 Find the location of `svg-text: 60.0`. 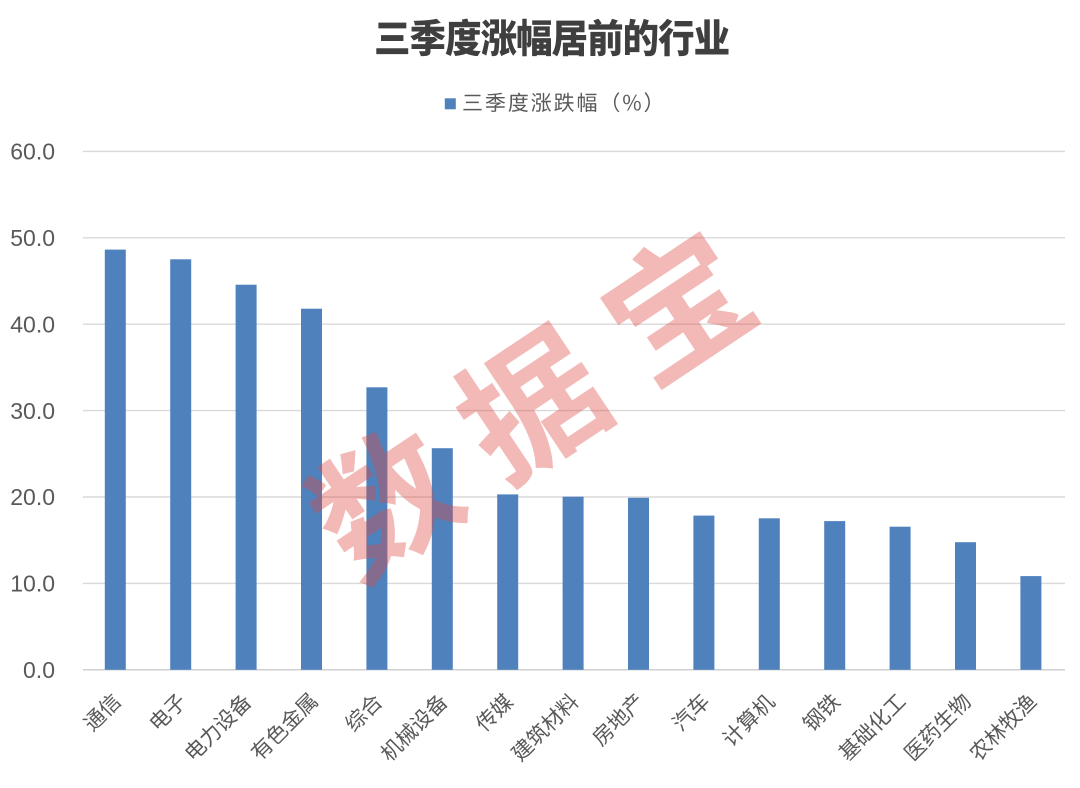

svg-text: 60.0 is located at coordinates (32, 152).